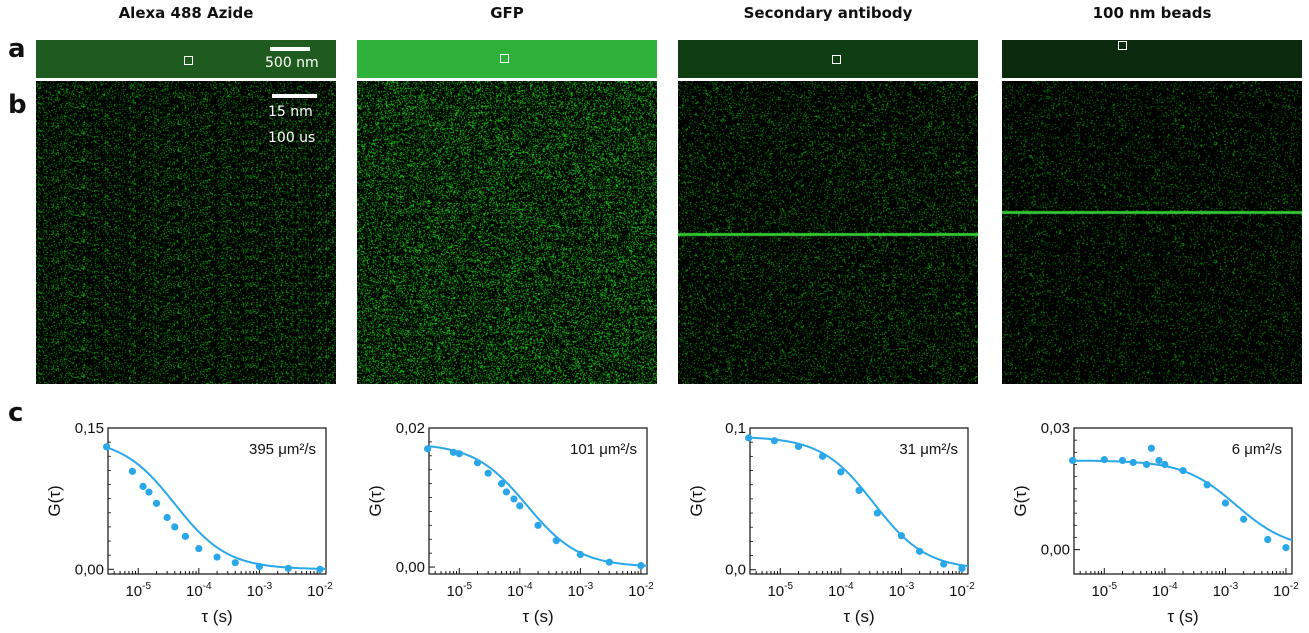  Describe the element at coordinates (16, 413) in the screenshot. I see `panel-label-c: c` at that location.